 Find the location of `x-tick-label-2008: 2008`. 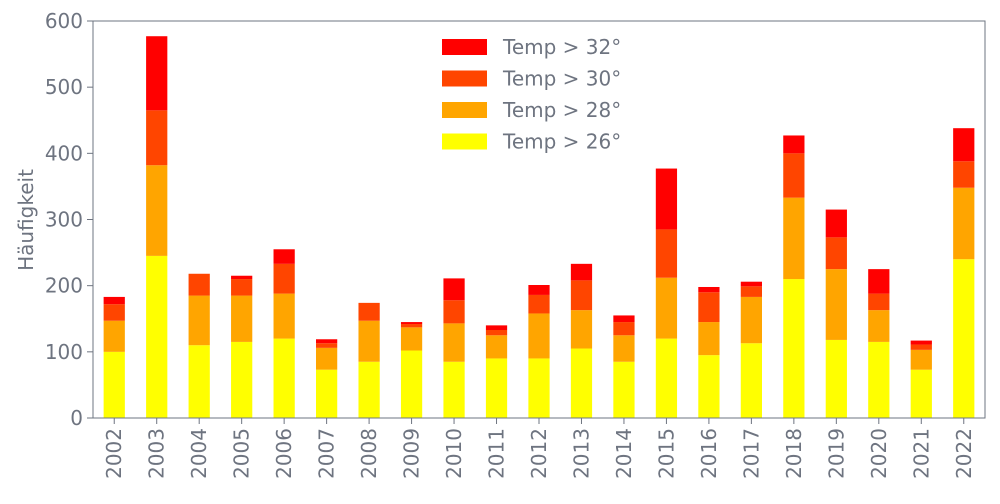

x-tick-label-2008: 2008 is located at coordinates (369, 453).